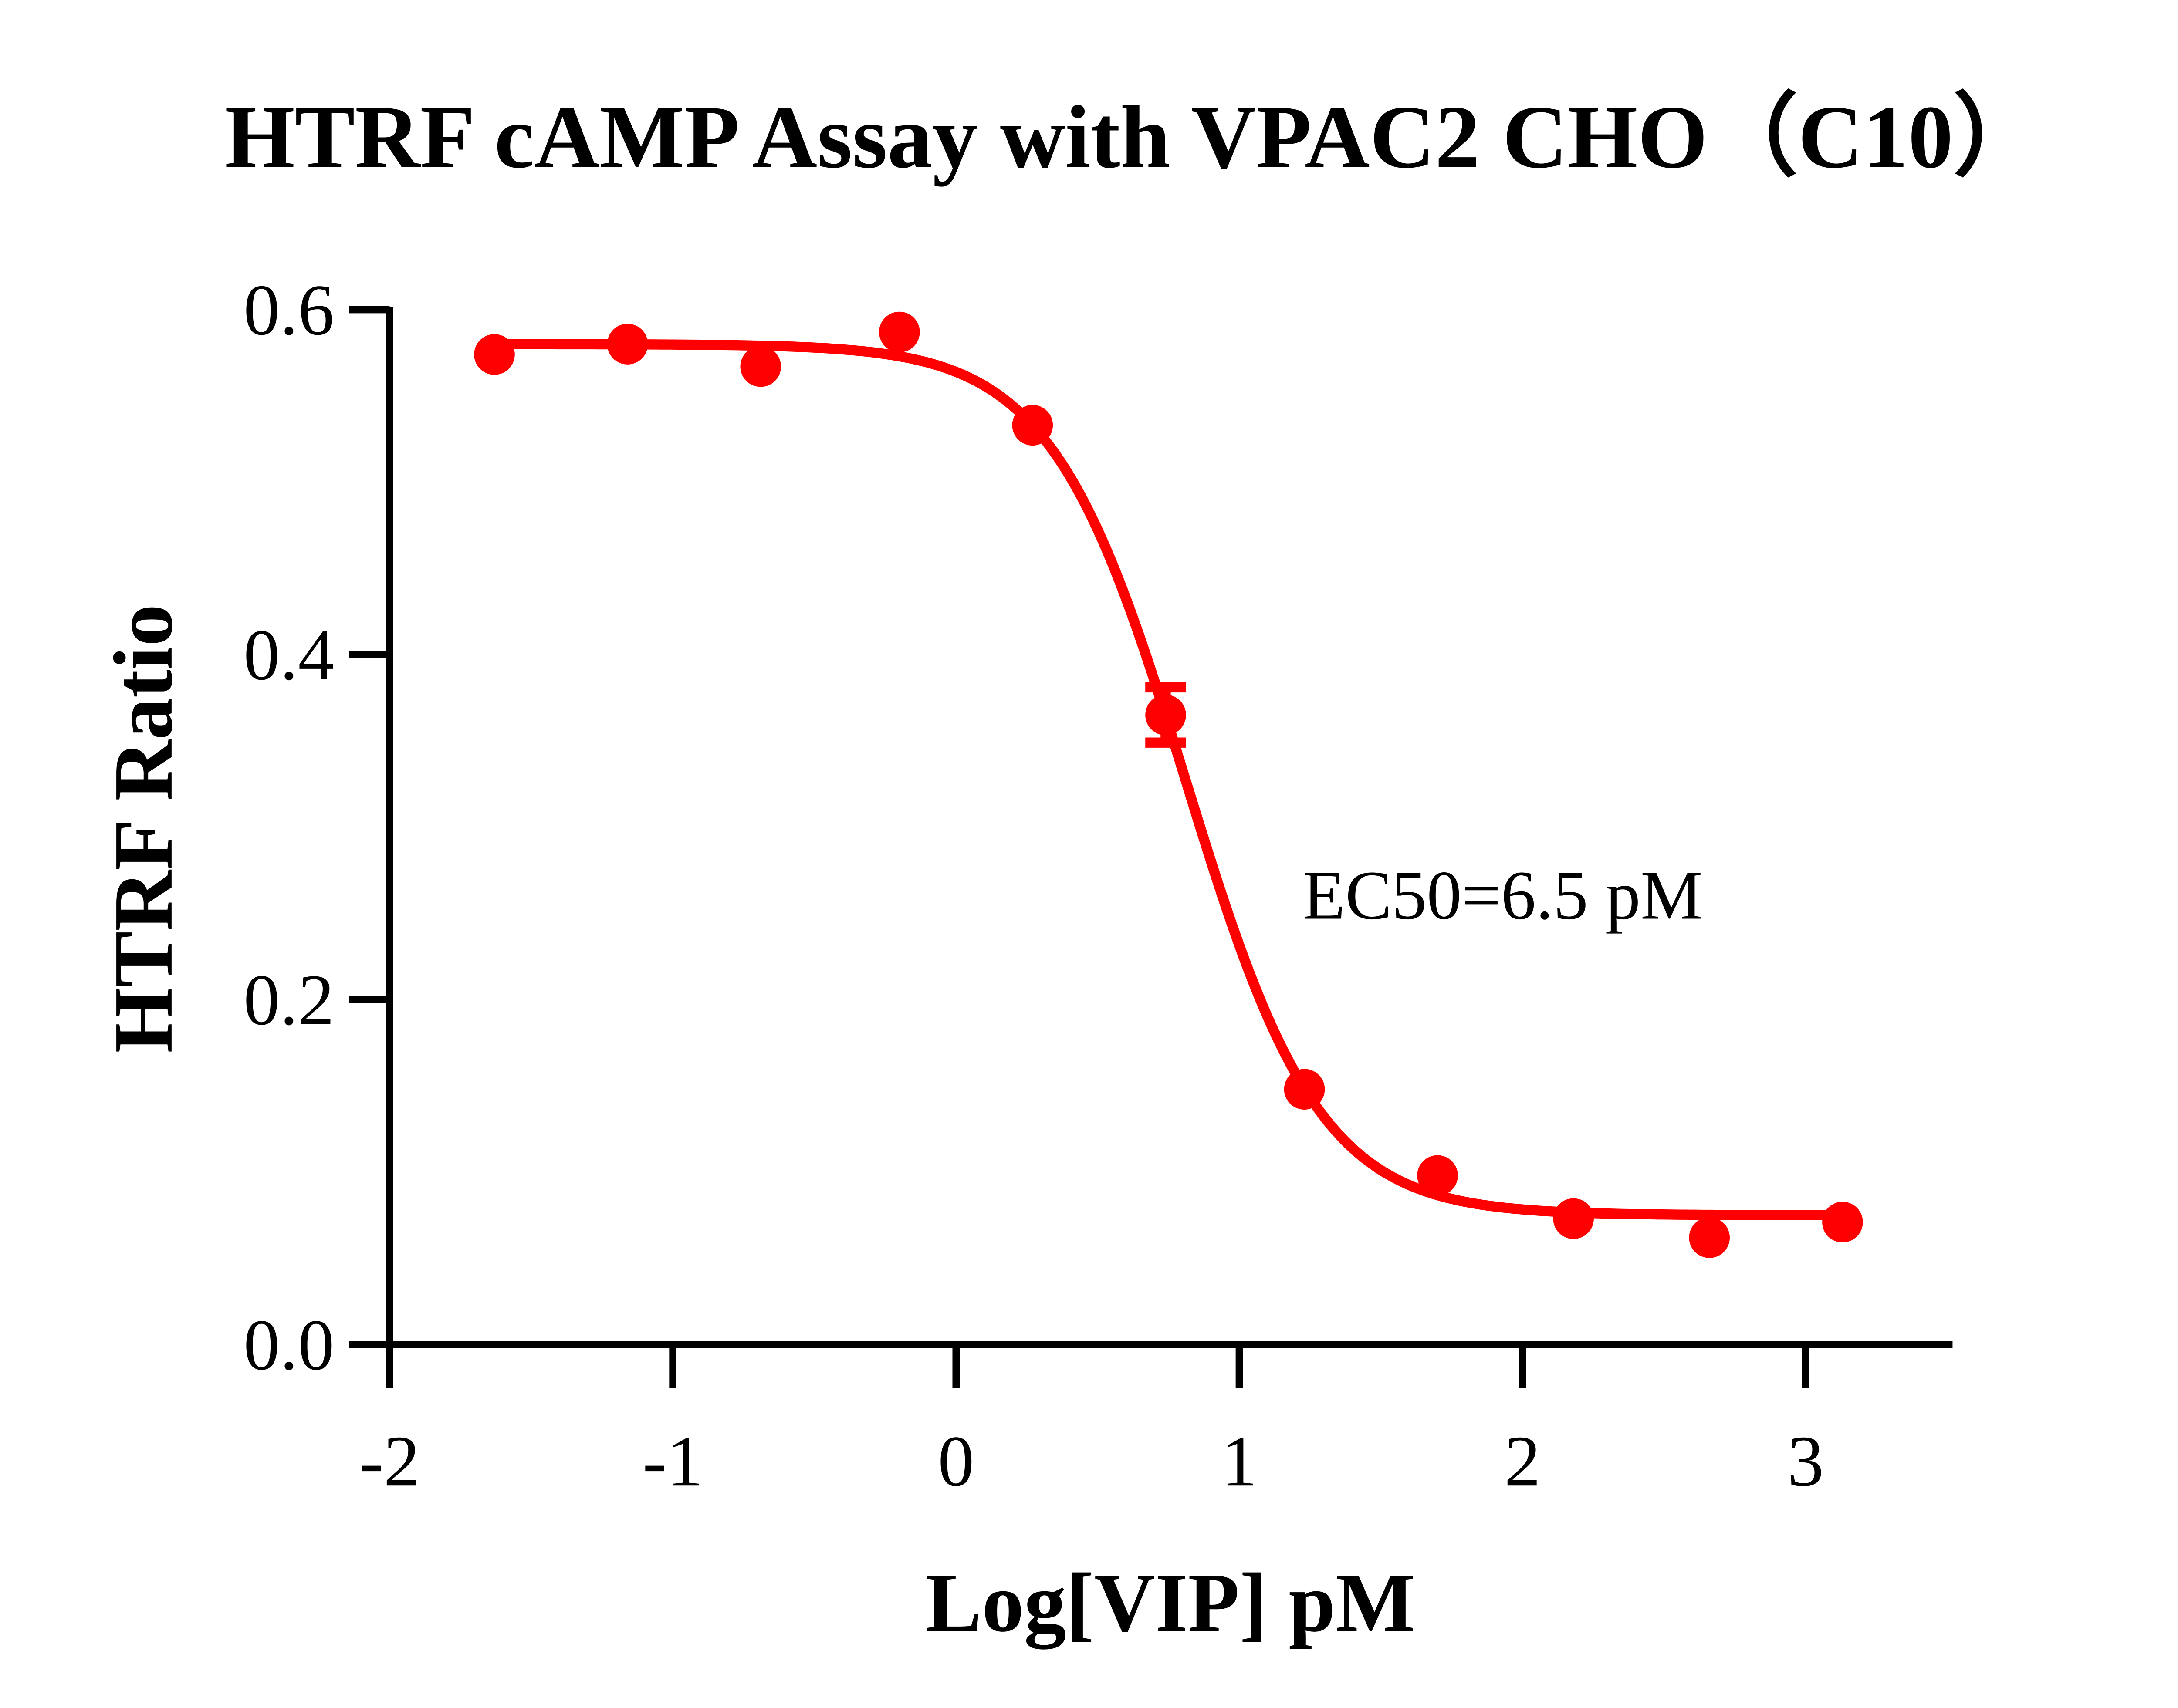 This screenshot has height=1708, width=2178. I want to click on y-tick-label: 0.0, so click(289, 1345).